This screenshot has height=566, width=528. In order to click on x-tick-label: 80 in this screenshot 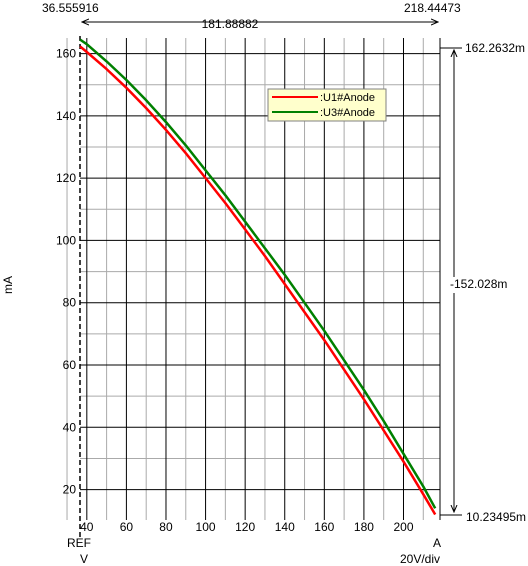, I will do `click(166, 527)`.